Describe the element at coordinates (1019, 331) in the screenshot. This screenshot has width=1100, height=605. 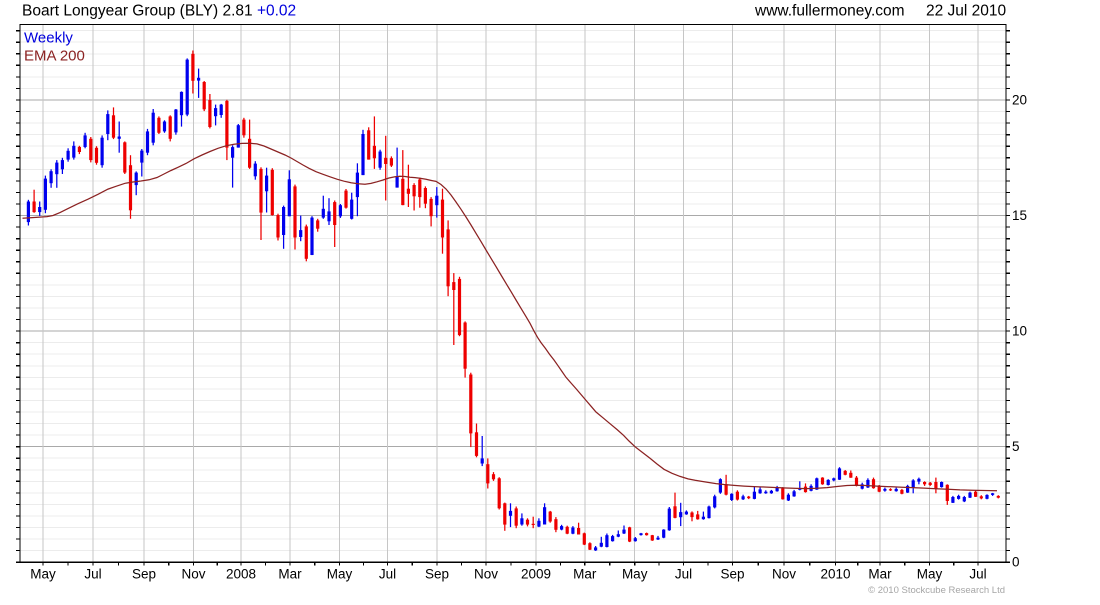
I see `svg-text: 10` at that location.